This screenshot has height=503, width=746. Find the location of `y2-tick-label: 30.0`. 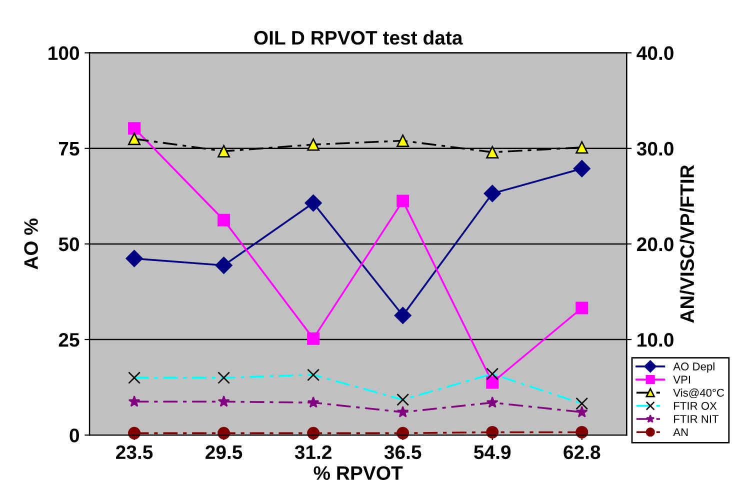

y2-tick-label: 30.0 is located at coordinates (655, 149).